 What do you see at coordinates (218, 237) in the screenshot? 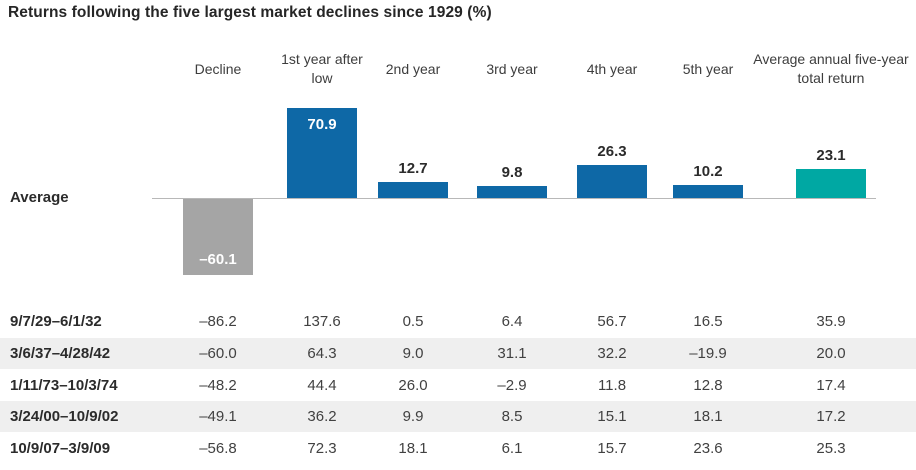
I see `bar-decline` at bounding box center [218, 237].